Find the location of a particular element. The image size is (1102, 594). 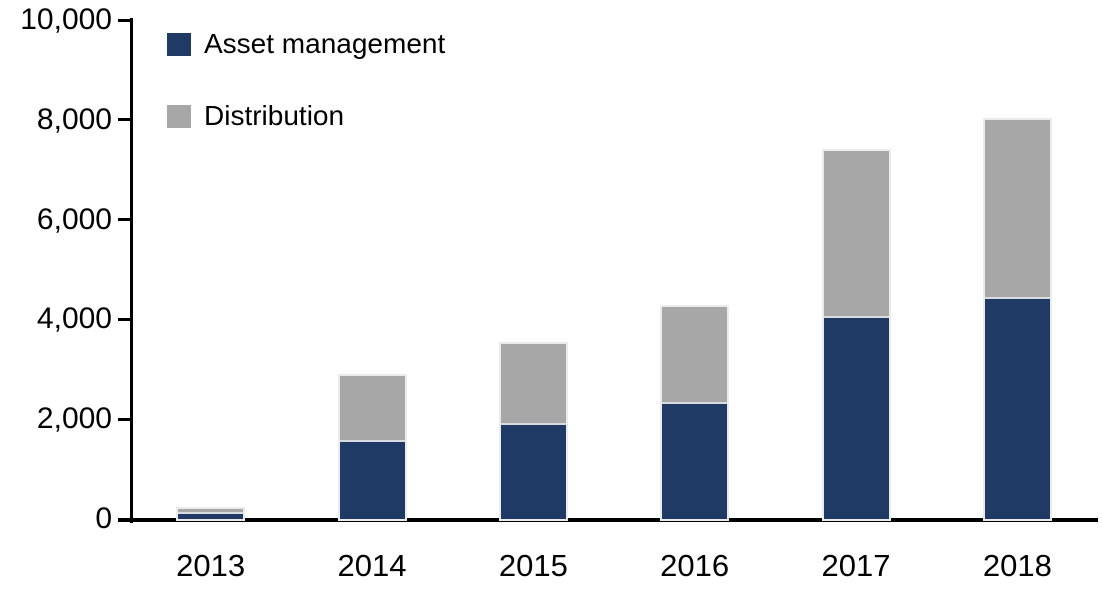

y-tick-label: 0 is located at coordinates (103, 518).